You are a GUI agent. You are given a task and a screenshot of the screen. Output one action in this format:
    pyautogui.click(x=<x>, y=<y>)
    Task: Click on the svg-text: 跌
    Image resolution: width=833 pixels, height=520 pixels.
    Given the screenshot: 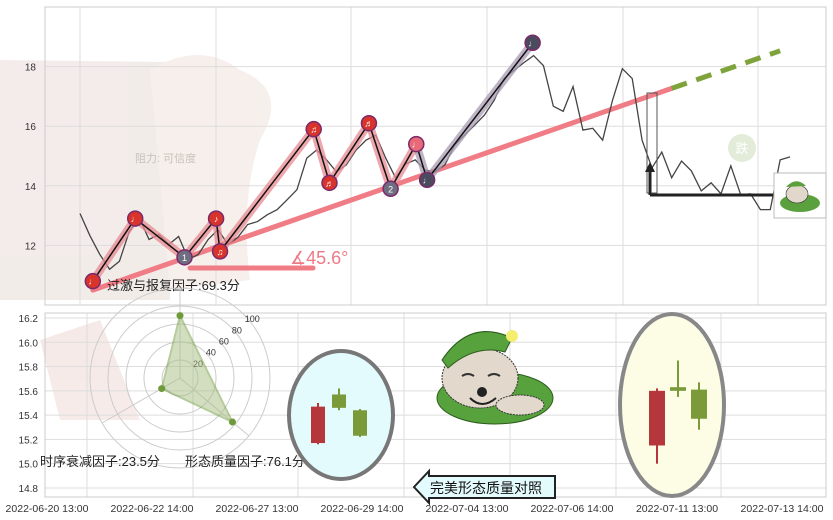 What is the action you would take?
    pyautogui.click(x=741, y=148)
    